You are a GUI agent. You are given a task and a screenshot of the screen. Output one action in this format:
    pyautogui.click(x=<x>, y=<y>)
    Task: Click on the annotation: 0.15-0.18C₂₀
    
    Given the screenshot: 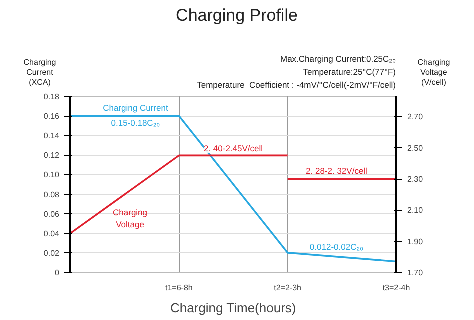 What is the action you would take?
    pyautogui.click(x=136, y=123)
    